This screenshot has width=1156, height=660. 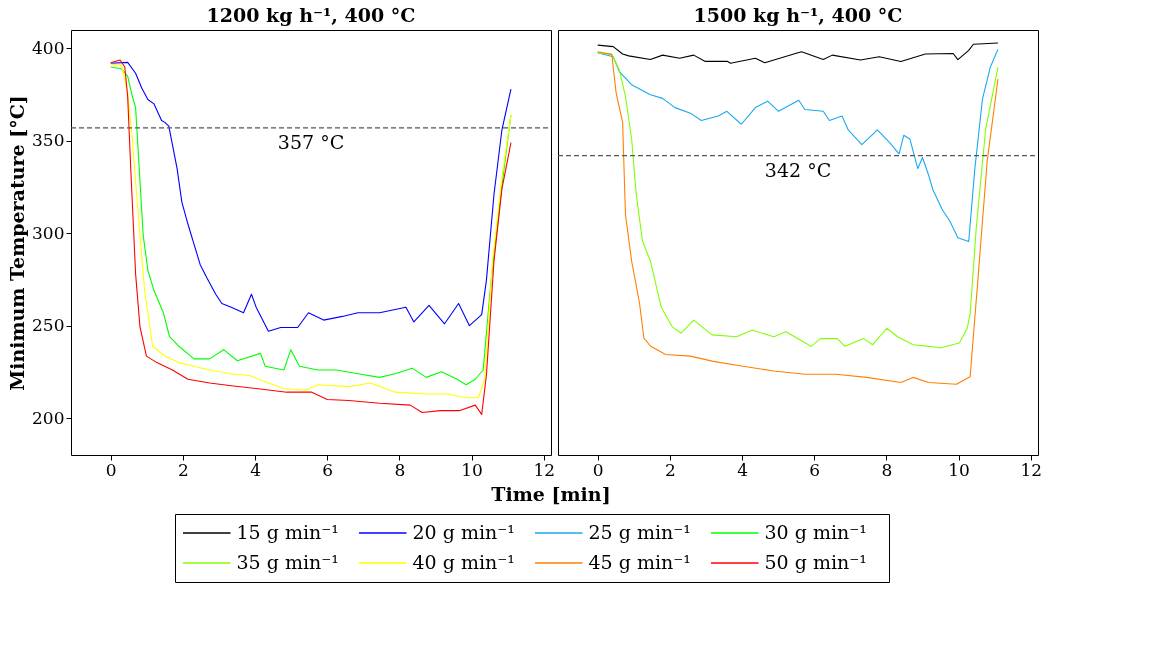 I want to click on y-tick-label: 250, so click(x=48, y=325).